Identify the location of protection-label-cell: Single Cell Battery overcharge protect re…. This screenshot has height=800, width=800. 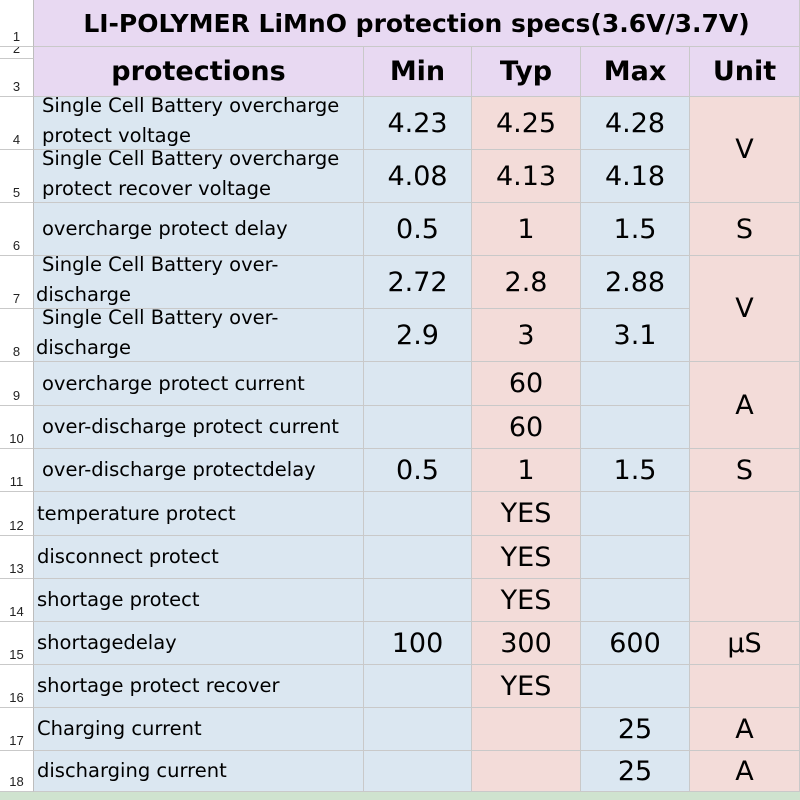
(199, 176).